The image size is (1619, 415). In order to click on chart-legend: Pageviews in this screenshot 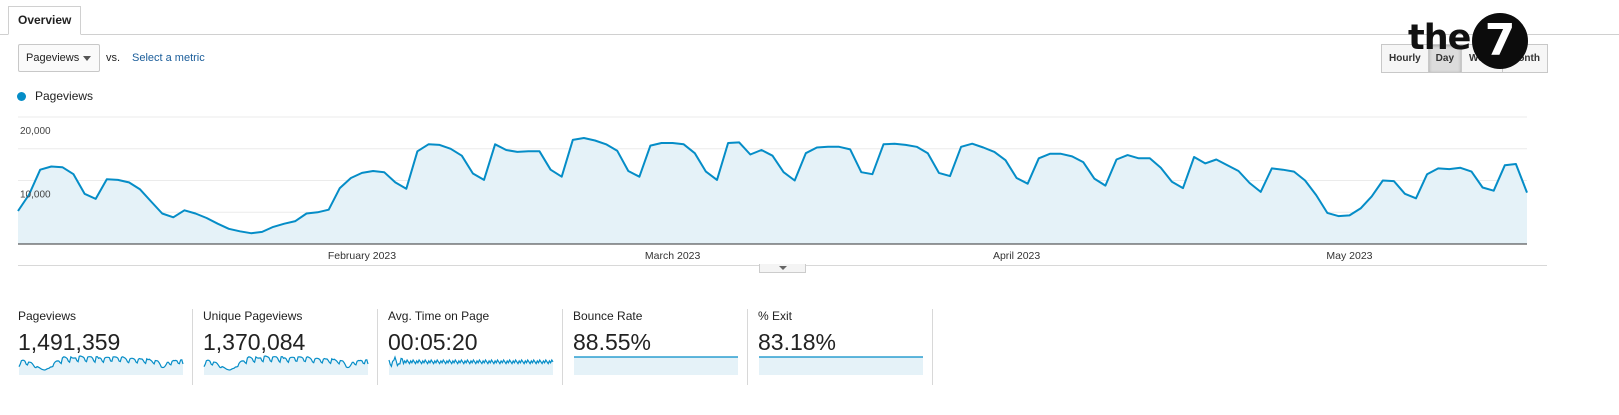, I will do `click(55, 96)`.